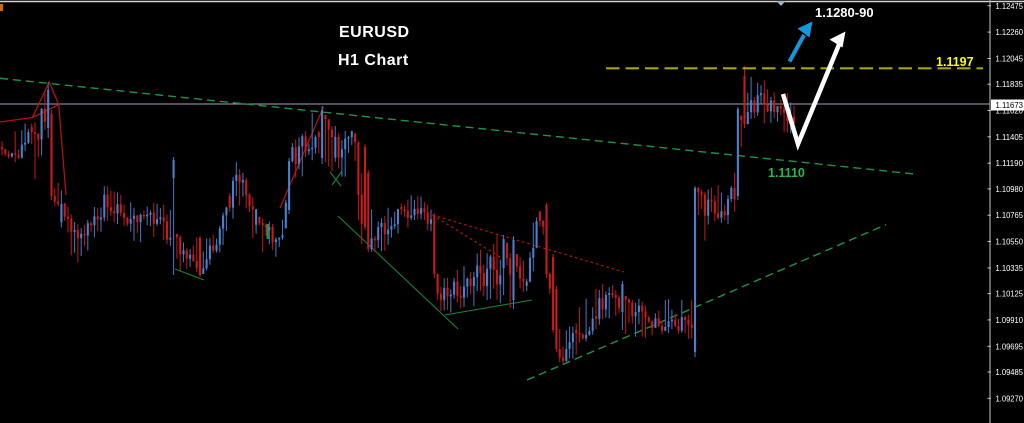 Image resolution: width=1024 pixels, height=423 pixels. Describe the element at coordinates (373, 60) in the screenshot. I see `svg-text: H1 Chart` at that location.